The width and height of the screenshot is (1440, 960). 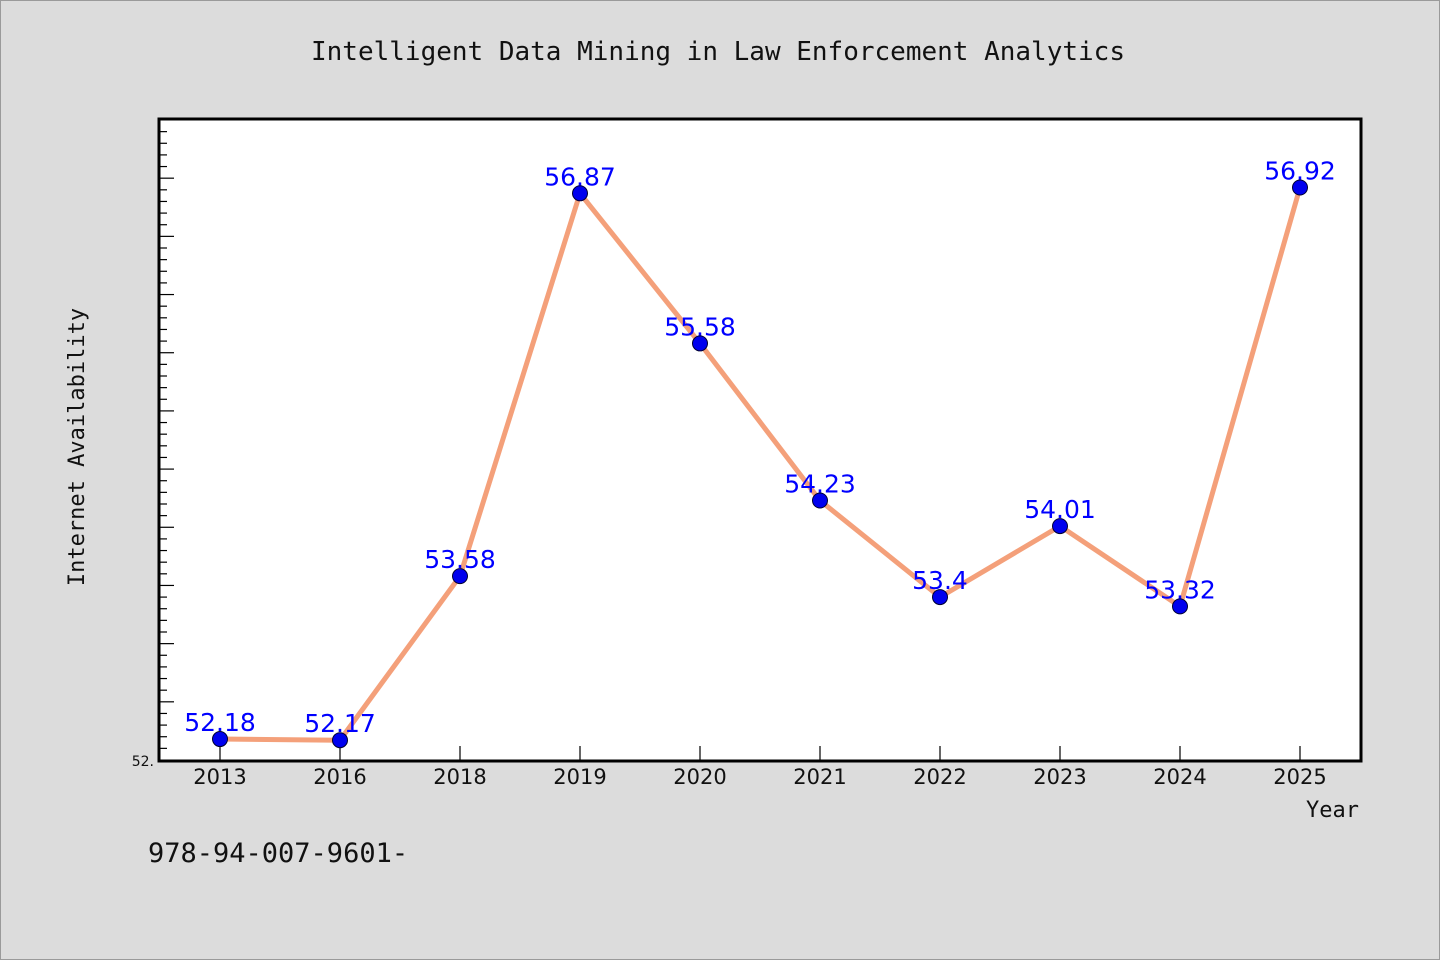 What do you see at coordinates (1332, 810) in the screenshot?
I see `x-axis-label: Year` at bounding box center [1332, 810].